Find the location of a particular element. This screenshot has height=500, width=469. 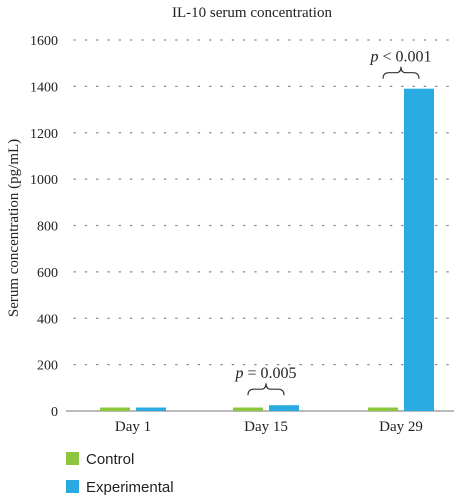

legend: Control Experimental is located at coordinates (120, 473).